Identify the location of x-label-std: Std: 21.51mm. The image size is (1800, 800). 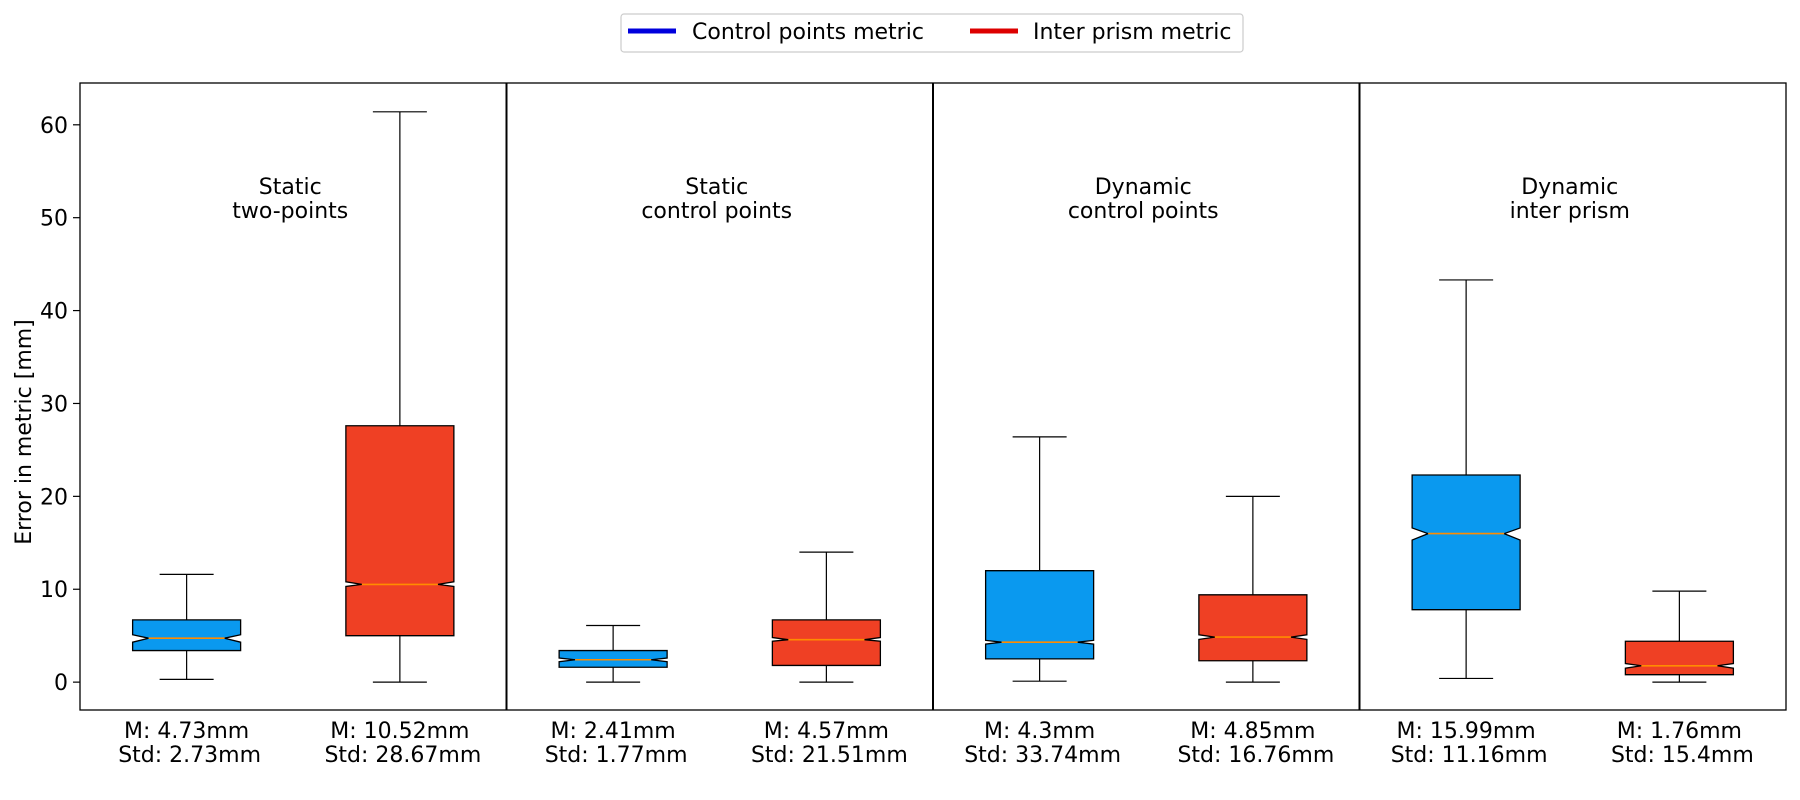
(829, 755).